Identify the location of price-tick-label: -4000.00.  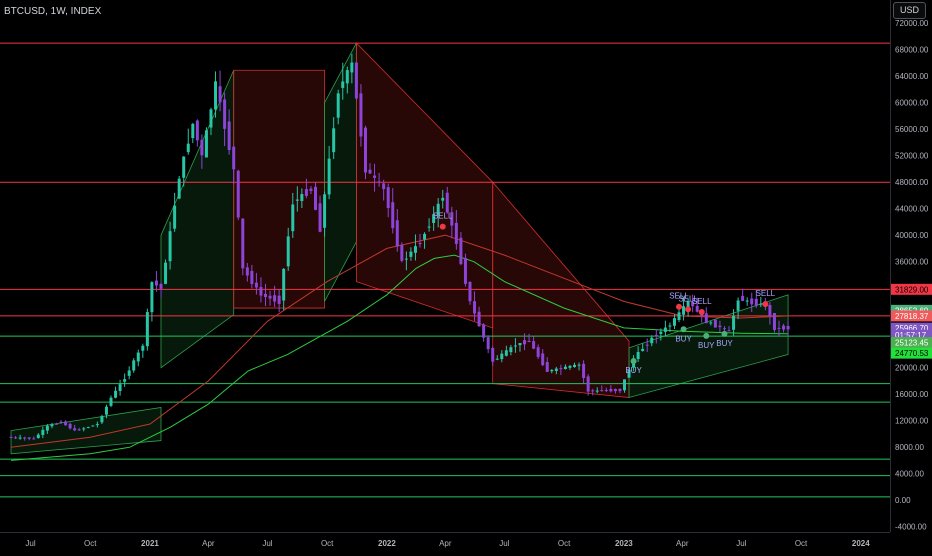
(911, 527).